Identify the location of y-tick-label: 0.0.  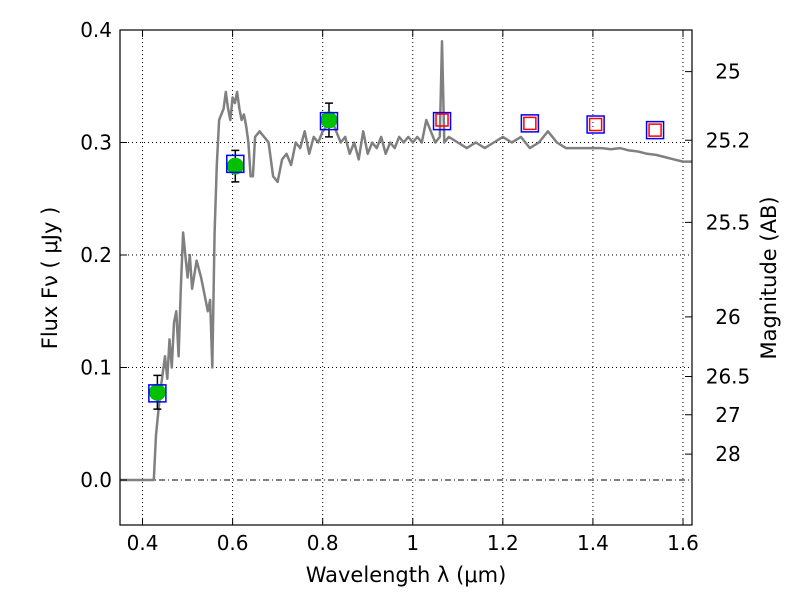
(96, 480).